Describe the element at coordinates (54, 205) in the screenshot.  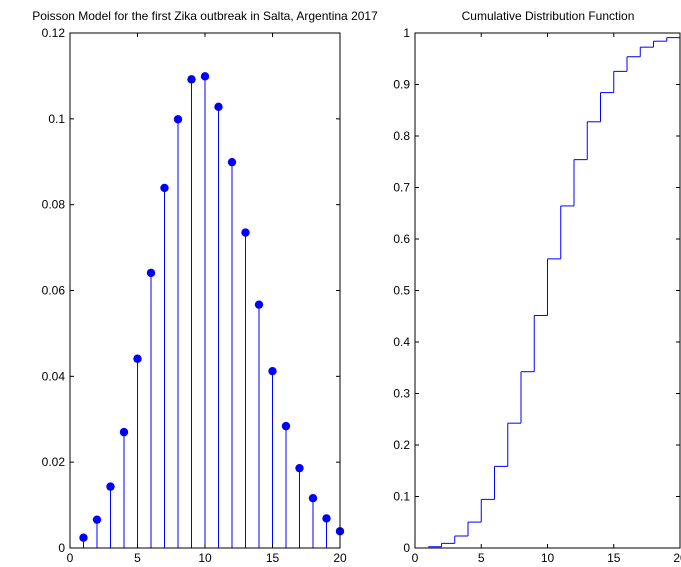
I see `pmf-y-tick-label: 0.08` at that location.